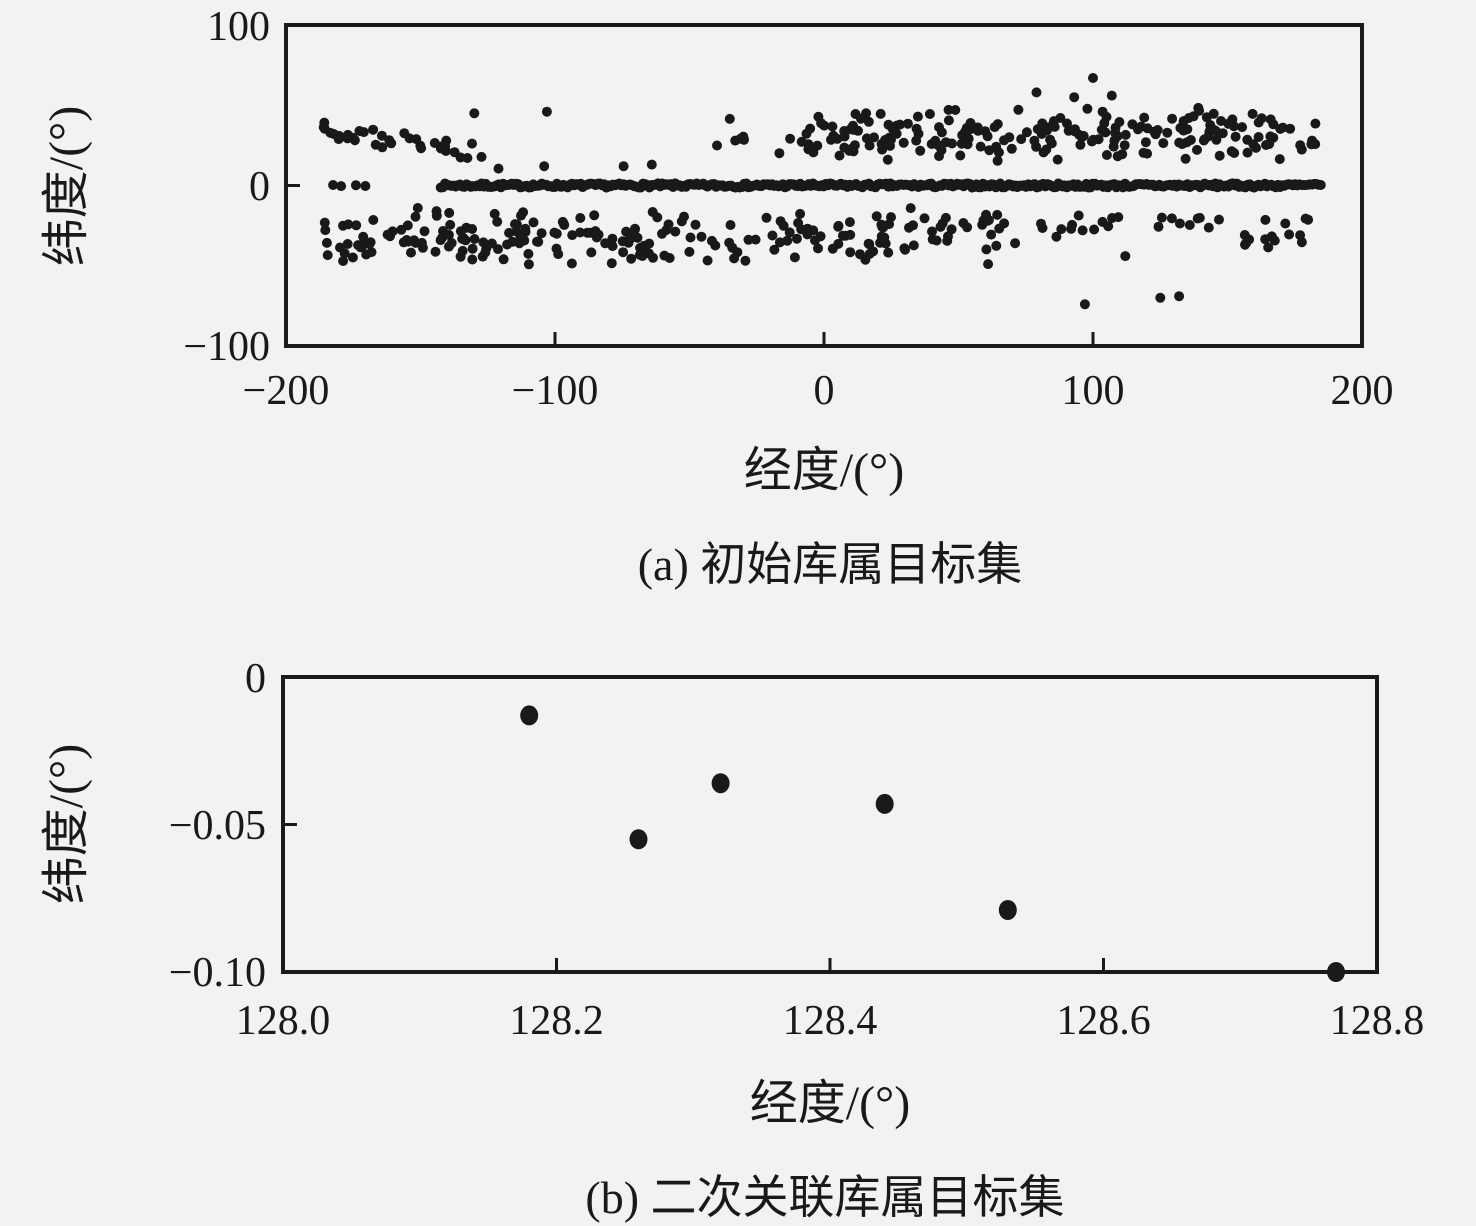 Image resolution: width=1476 pixels, height=1226 pixels. What do you see at coordinates (824, 470) in the screenshot?
I see `x-axis-label-a: 经度/(°)` at bounding box center [824, 470].